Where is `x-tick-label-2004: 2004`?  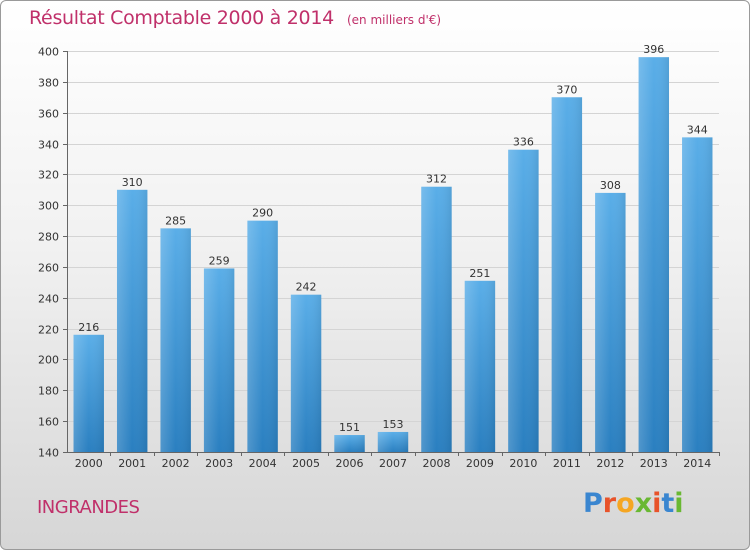 x-tick-label-2004: 2004 is located at coordinates (263, 463).